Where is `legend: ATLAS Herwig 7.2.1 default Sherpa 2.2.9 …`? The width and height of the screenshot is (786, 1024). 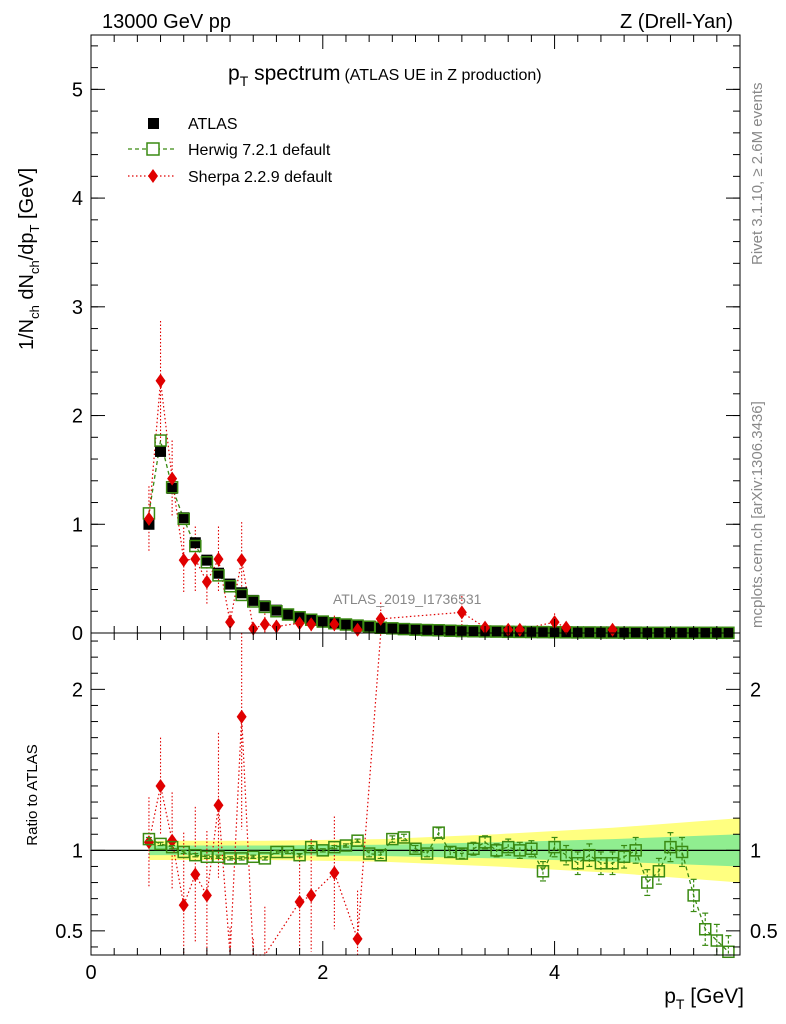 legend: ATLAS Herwig 7.2.1 default Sherpa 2.2.9 … is located at coordinates (230, 151).